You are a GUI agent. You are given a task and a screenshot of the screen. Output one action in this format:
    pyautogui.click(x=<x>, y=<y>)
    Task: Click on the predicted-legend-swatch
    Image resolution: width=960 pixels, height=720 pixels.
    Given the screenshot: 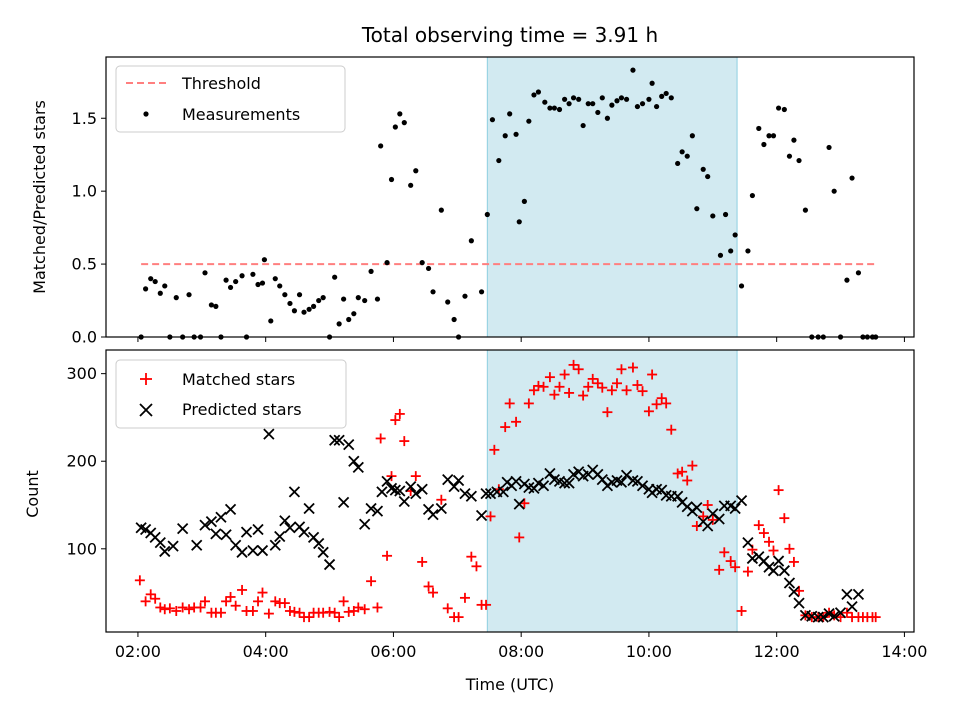 What is the action you would take?
    pyautogui.click(x=146, y=410)
    